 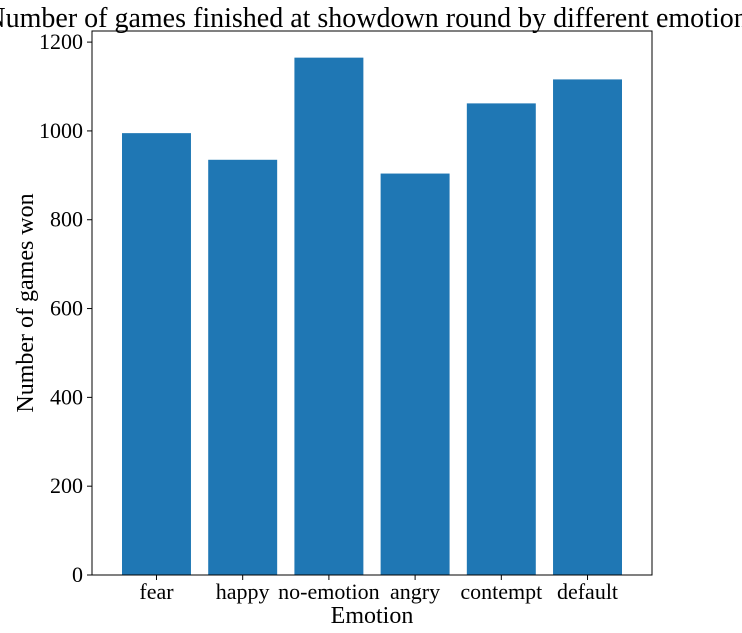 What do you see at coordinates (66, 485) in the screenshot?
I see `y-tick-label: 200` at bounding box center [66, 485].